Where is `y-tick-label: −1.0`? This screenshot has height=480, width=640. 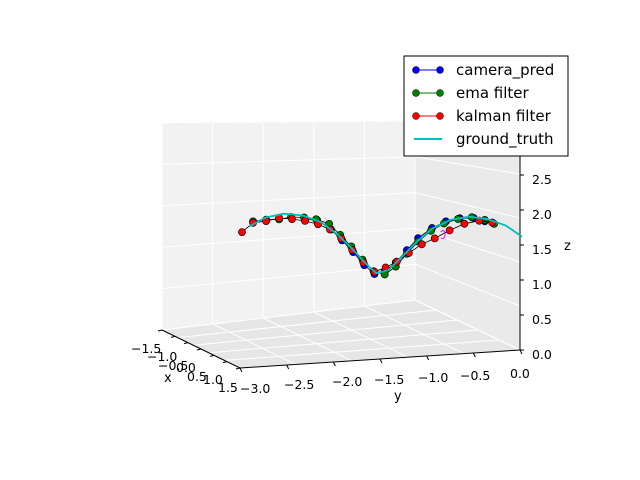
y-tick-label: −1.0 is located at coordinates (433, 377).